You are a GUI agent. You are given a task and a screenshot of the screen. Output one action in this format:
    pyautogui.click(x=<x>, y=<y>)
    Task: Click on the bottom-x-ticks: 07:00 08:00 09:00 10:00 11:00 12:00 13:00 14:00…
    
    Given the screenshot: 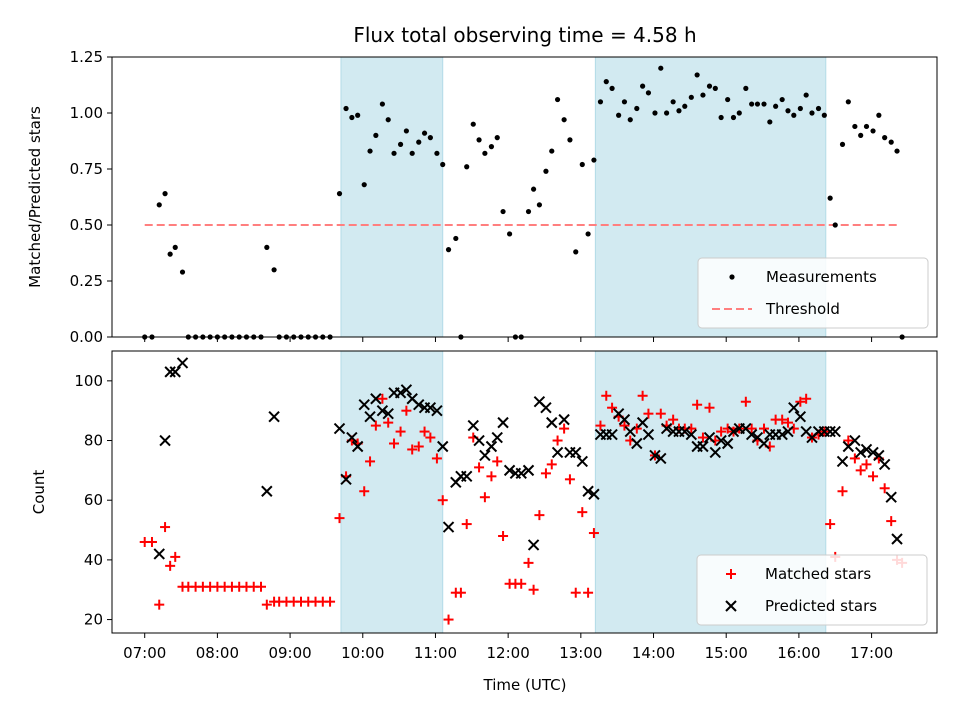 What is the action you would take?
    pyautogui.click(x=508, y=647)
    